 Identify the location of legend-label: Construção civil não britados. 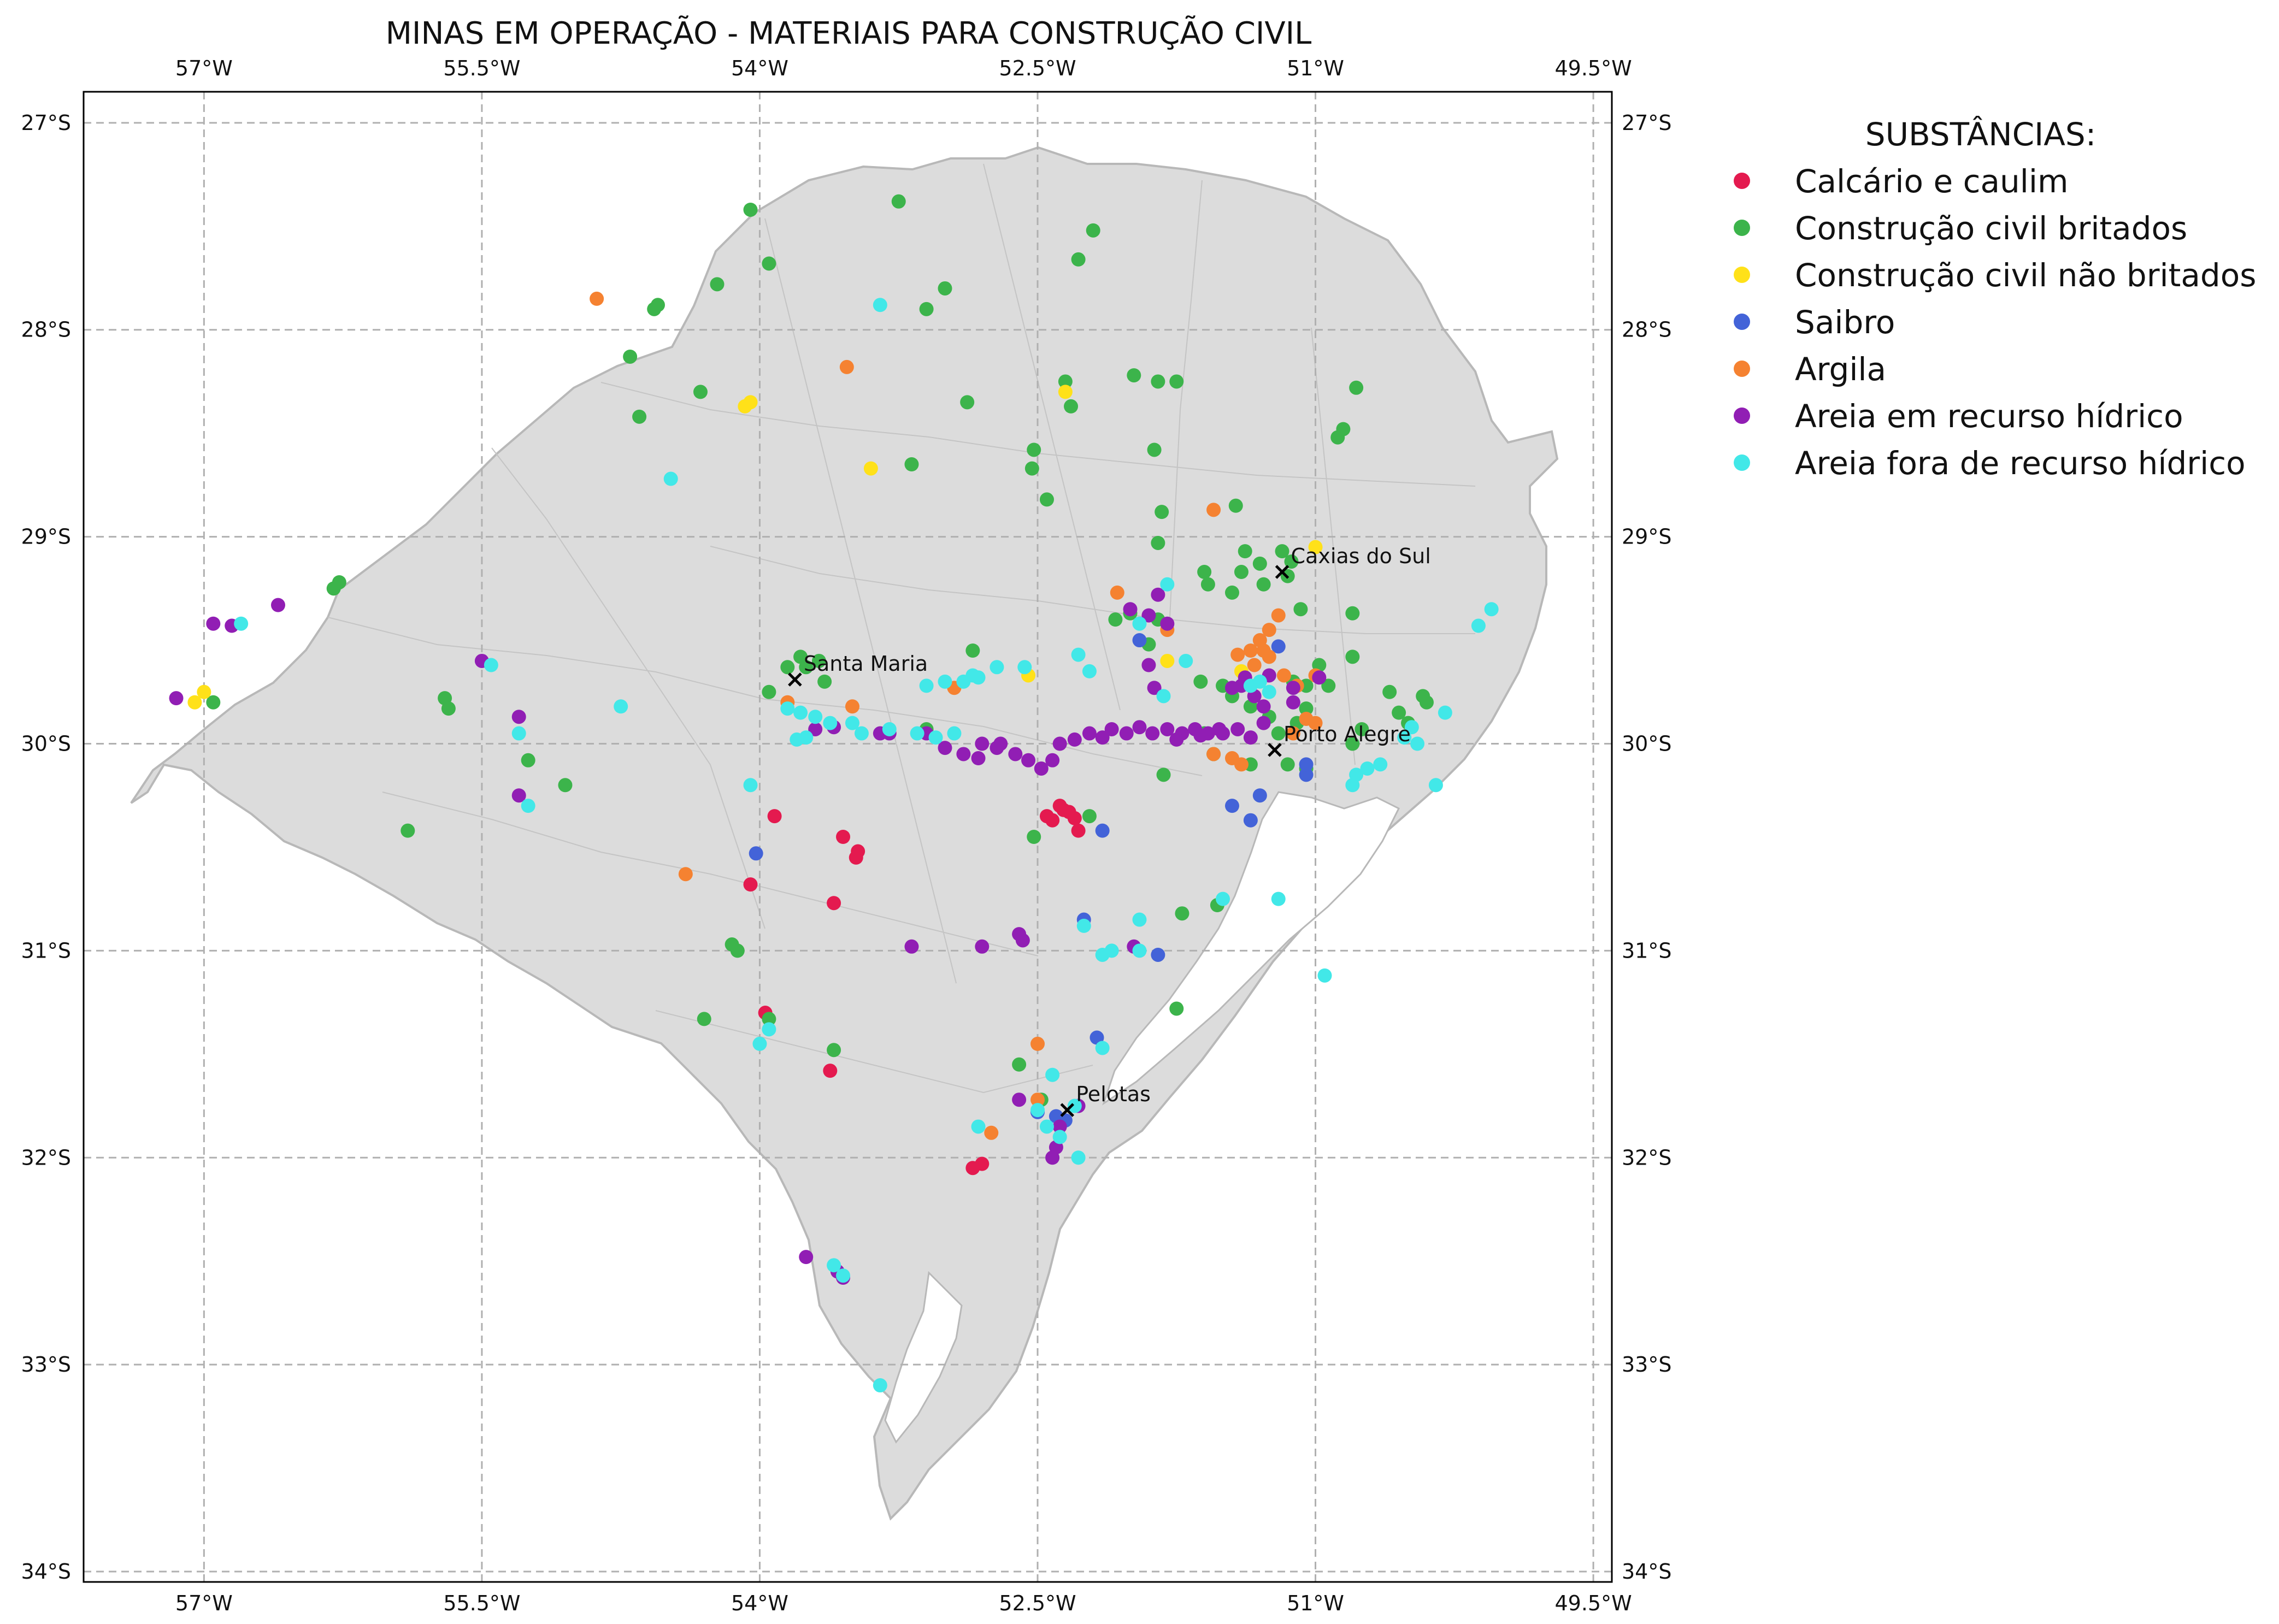
(2025, 275).